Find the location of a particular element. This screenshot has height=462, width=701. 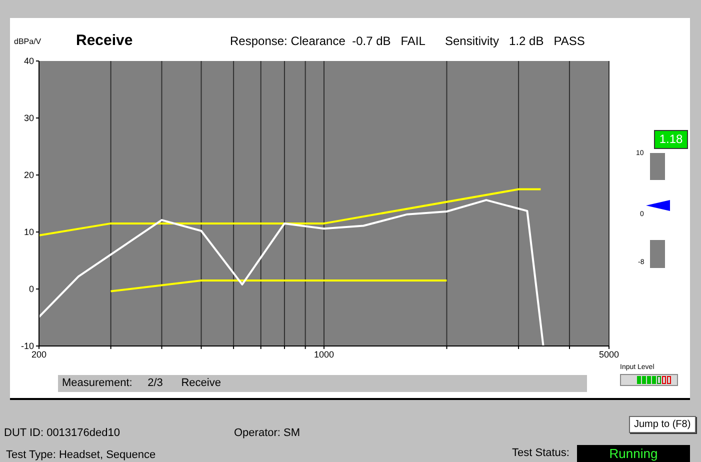

text: Running is located at coordinates (633, 453).